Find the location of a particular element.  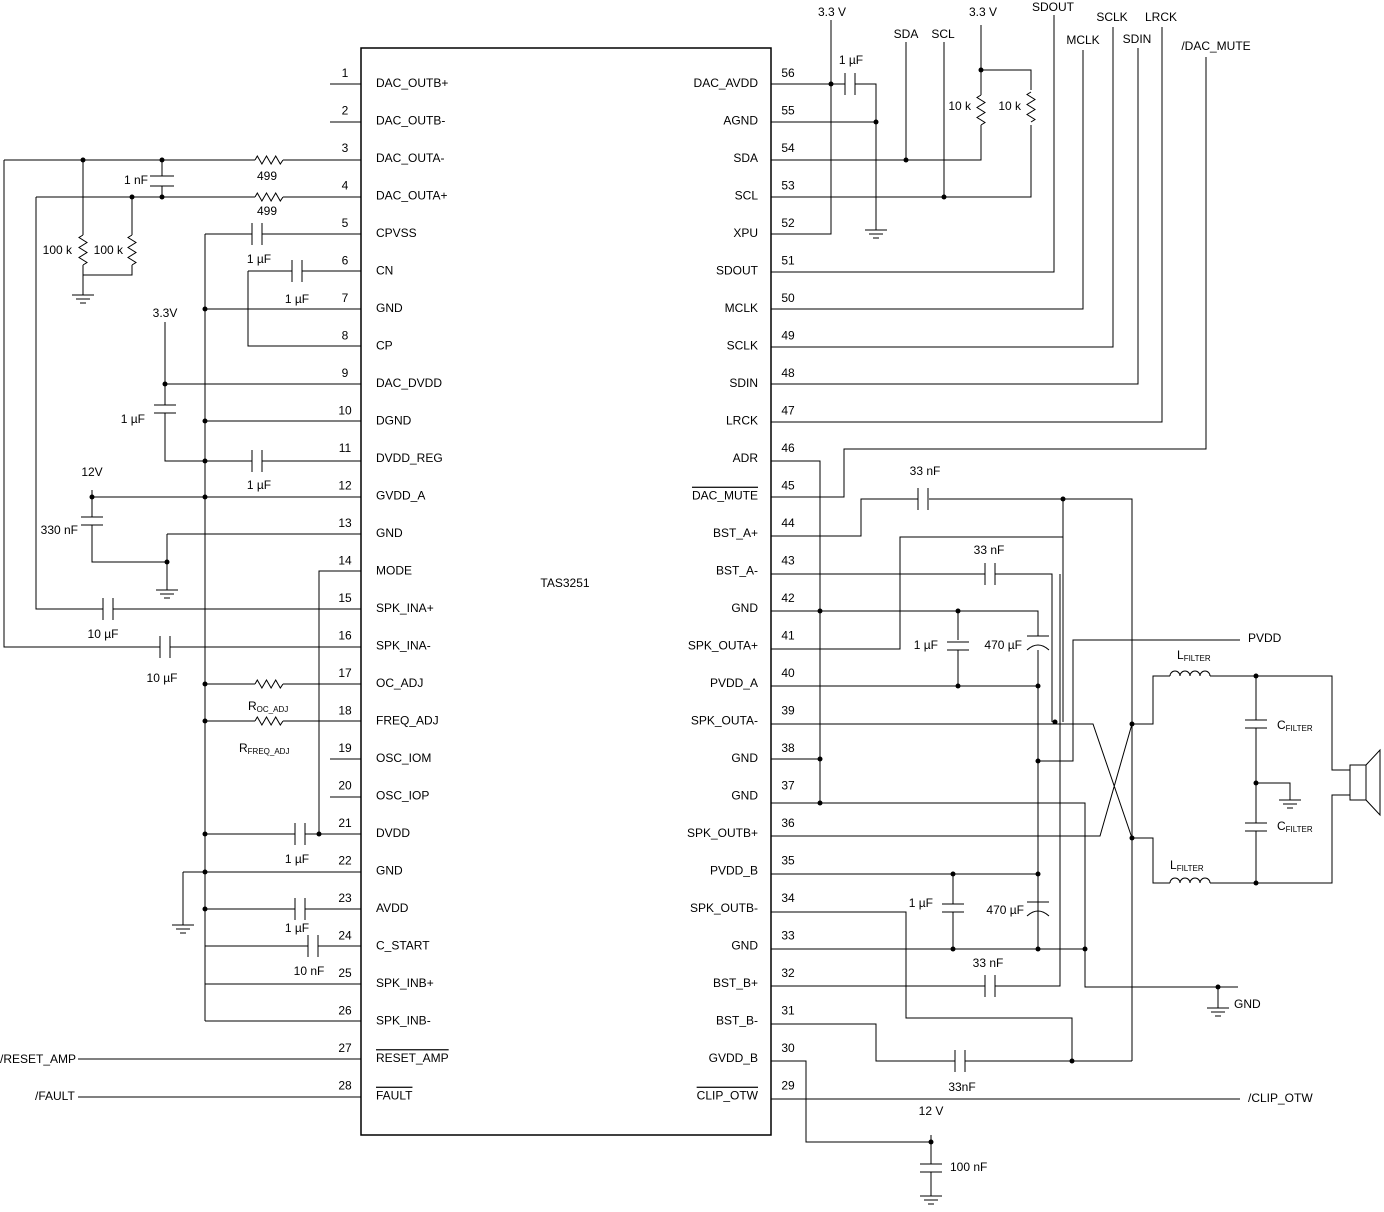

pin-name: OSC_IOM is located at coordinates (403, 758).